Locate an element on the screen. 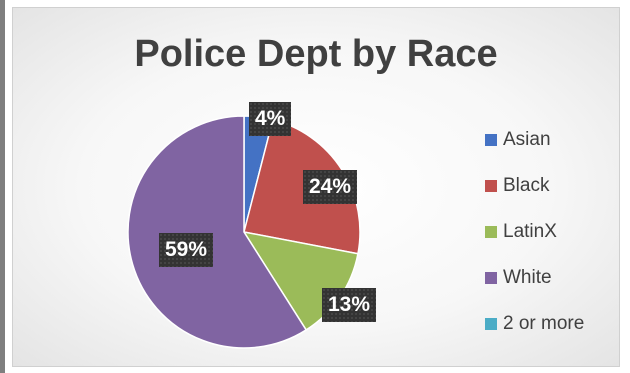 The height and width of the screenshot is (373, 630). legend-label: LatinX is located at coordinates (530, 231).